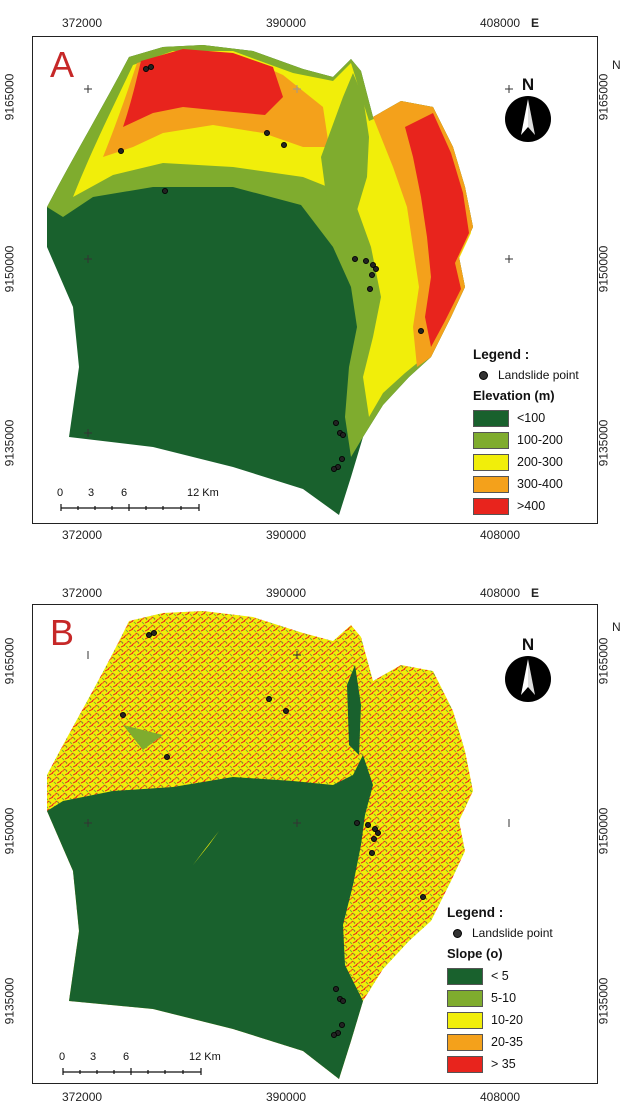  Describe the element at coordinates (507, 1020) in the screenshot. I see `legend-class-label: 10-20` at that location.